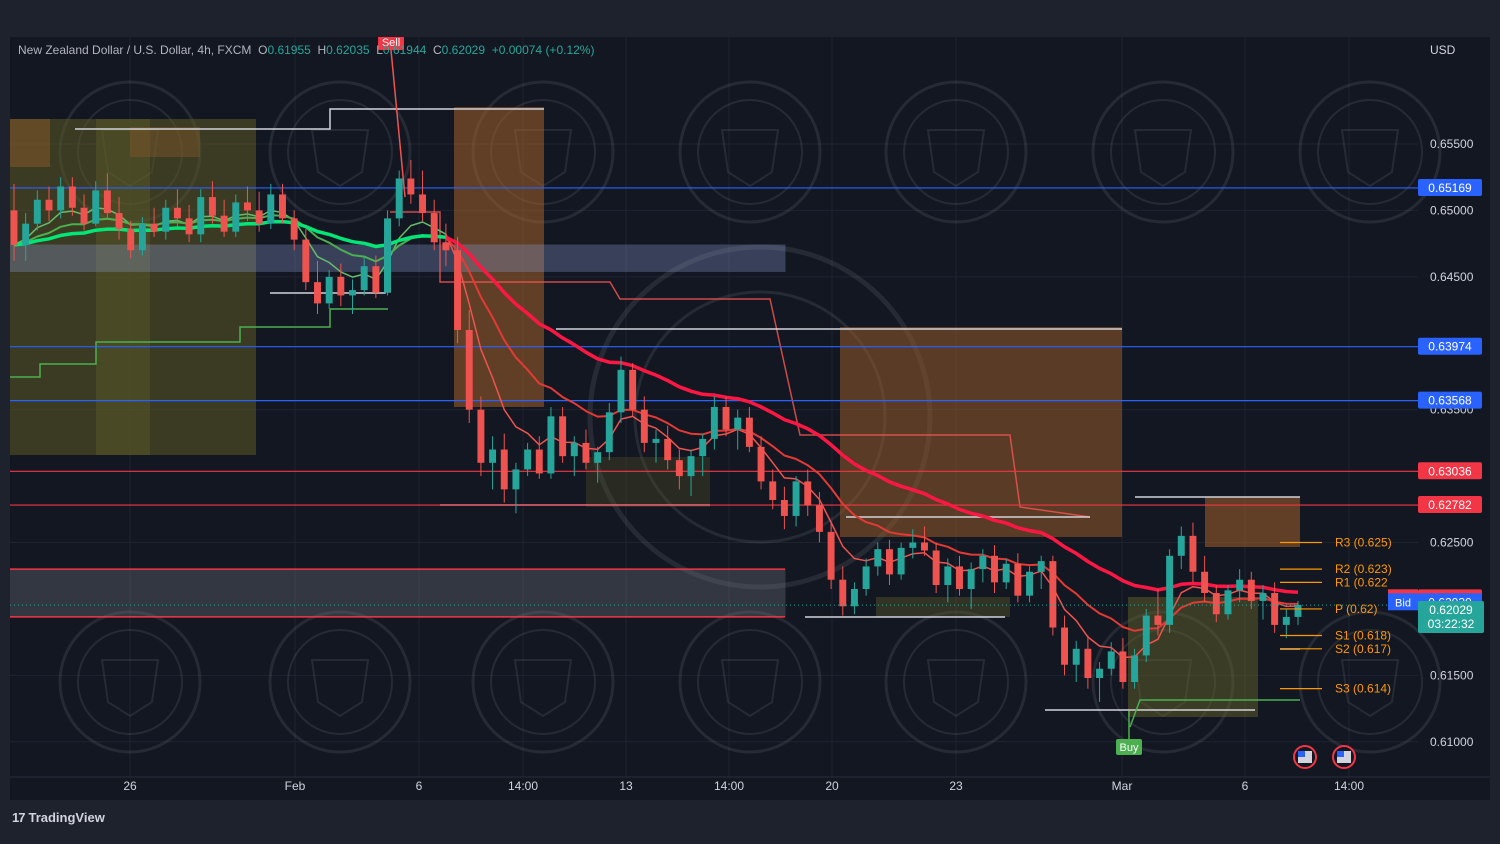 The width and height of the screenshot is (1500, 844). Describe the element at coordinates (322, 50) in the screenshot. I see `high-label: H` at that location.